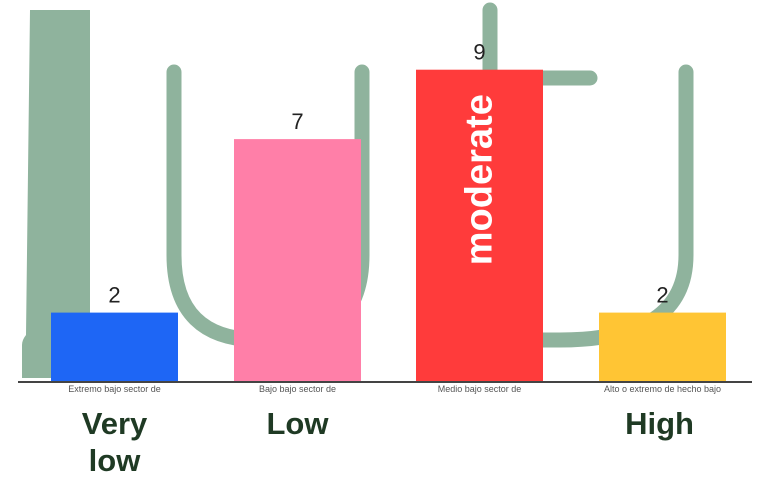 The width and height of the screenshot is (758, 482). I want to click on category-tick-label-4: Alto o extremo de hecho bajo, so click(662, 389).